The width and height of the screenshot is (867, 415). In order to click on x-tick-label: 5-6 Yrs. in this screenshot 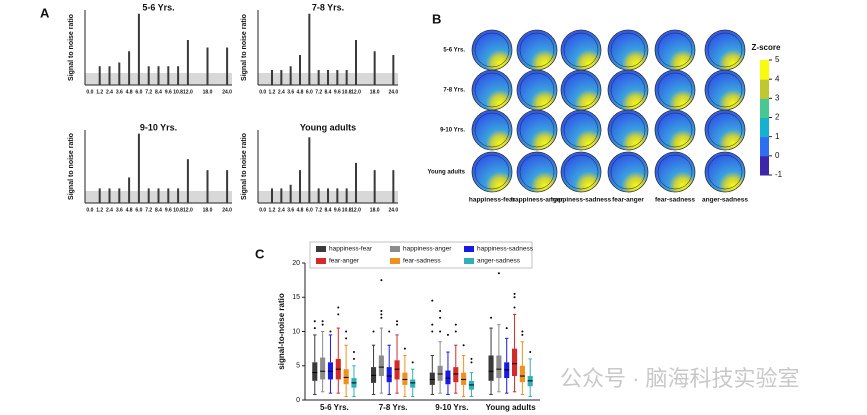, I will do `click(334, 407)`.